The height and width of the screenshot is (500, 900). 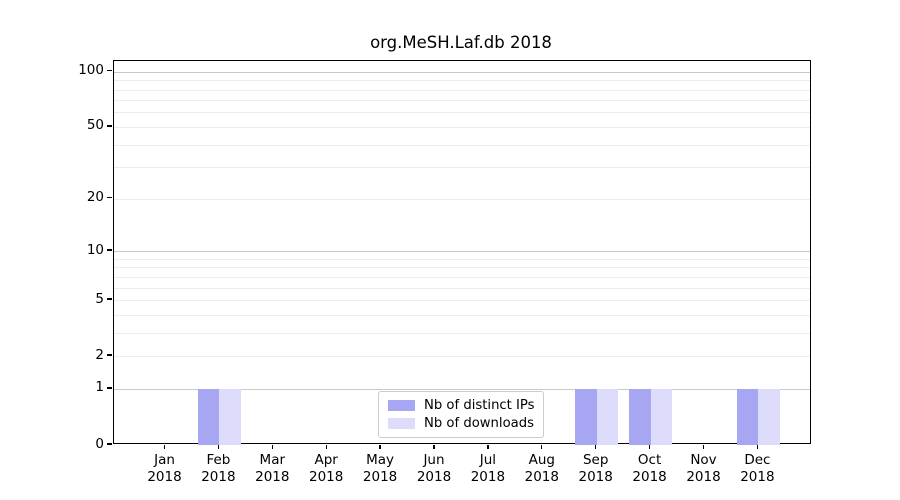 What do you see at coordinates (95, 249) in the screenshot?
I see `y-tick-label: 10` at bounding box center [95, 249].